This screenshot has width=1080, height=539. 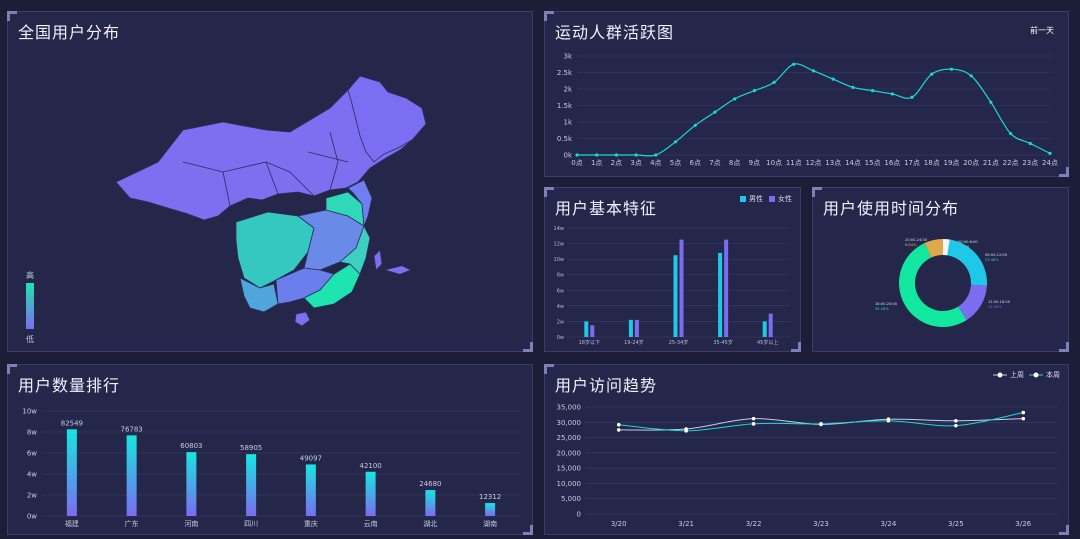 I want to click on panel-title: 全国用户分布, so click(x=69, y=32).